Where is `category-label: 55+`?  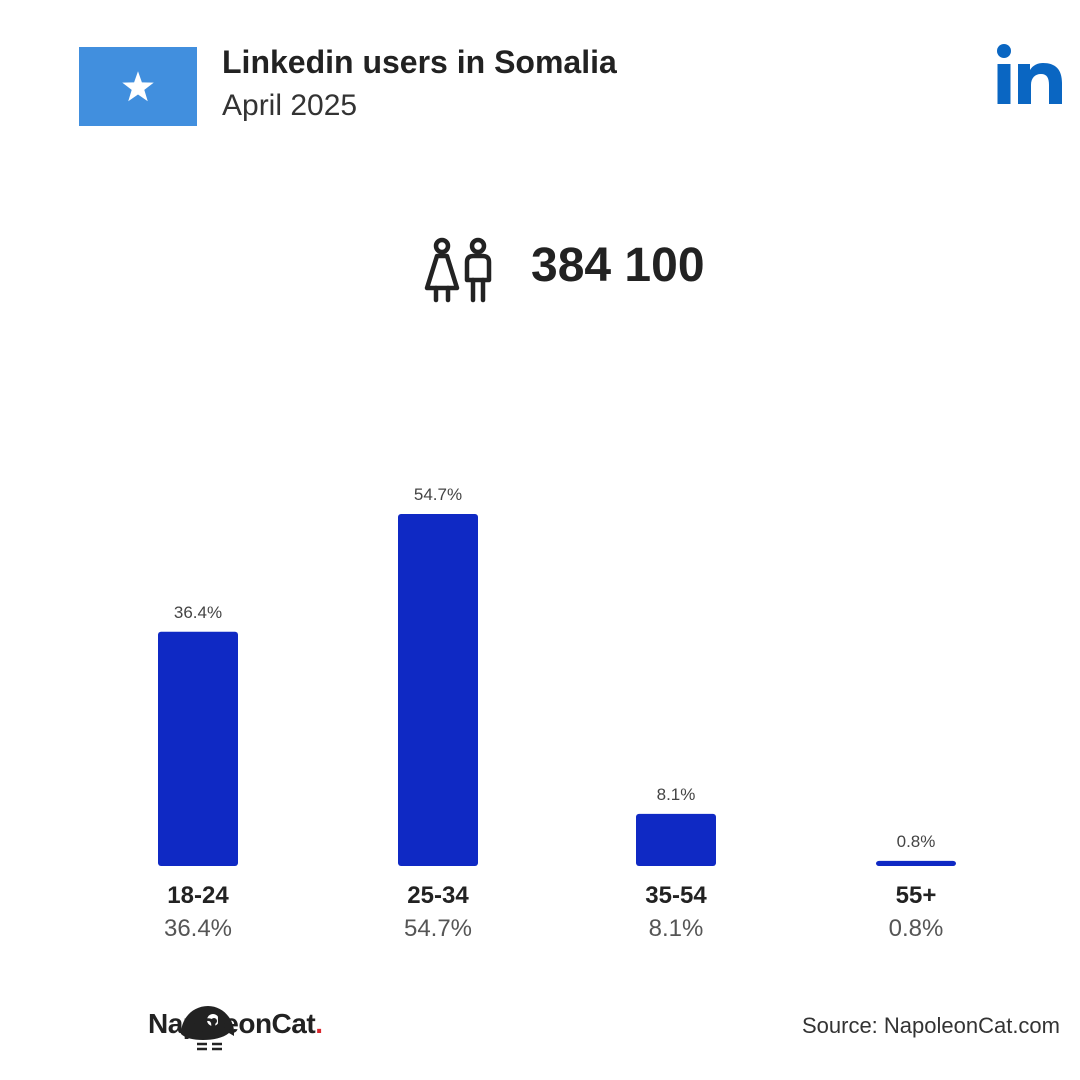
category-label: 55+ is located at coordinates (916, 895).